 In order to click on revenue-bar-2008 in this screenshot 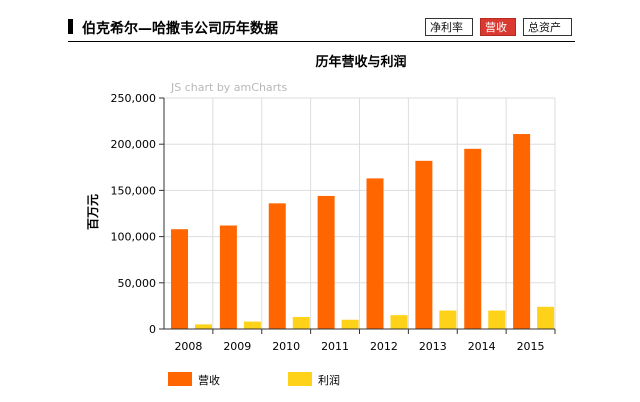, I will do `click(179, 279)`.